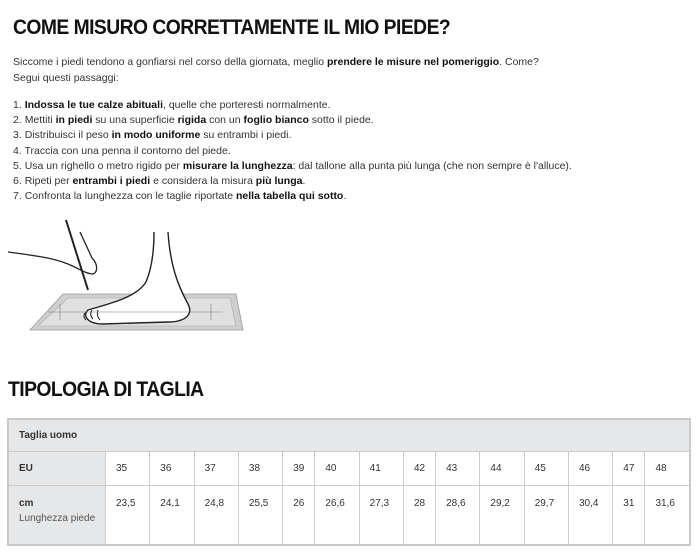  I want to click on cm-cell: 24,1, so click(172, 515).